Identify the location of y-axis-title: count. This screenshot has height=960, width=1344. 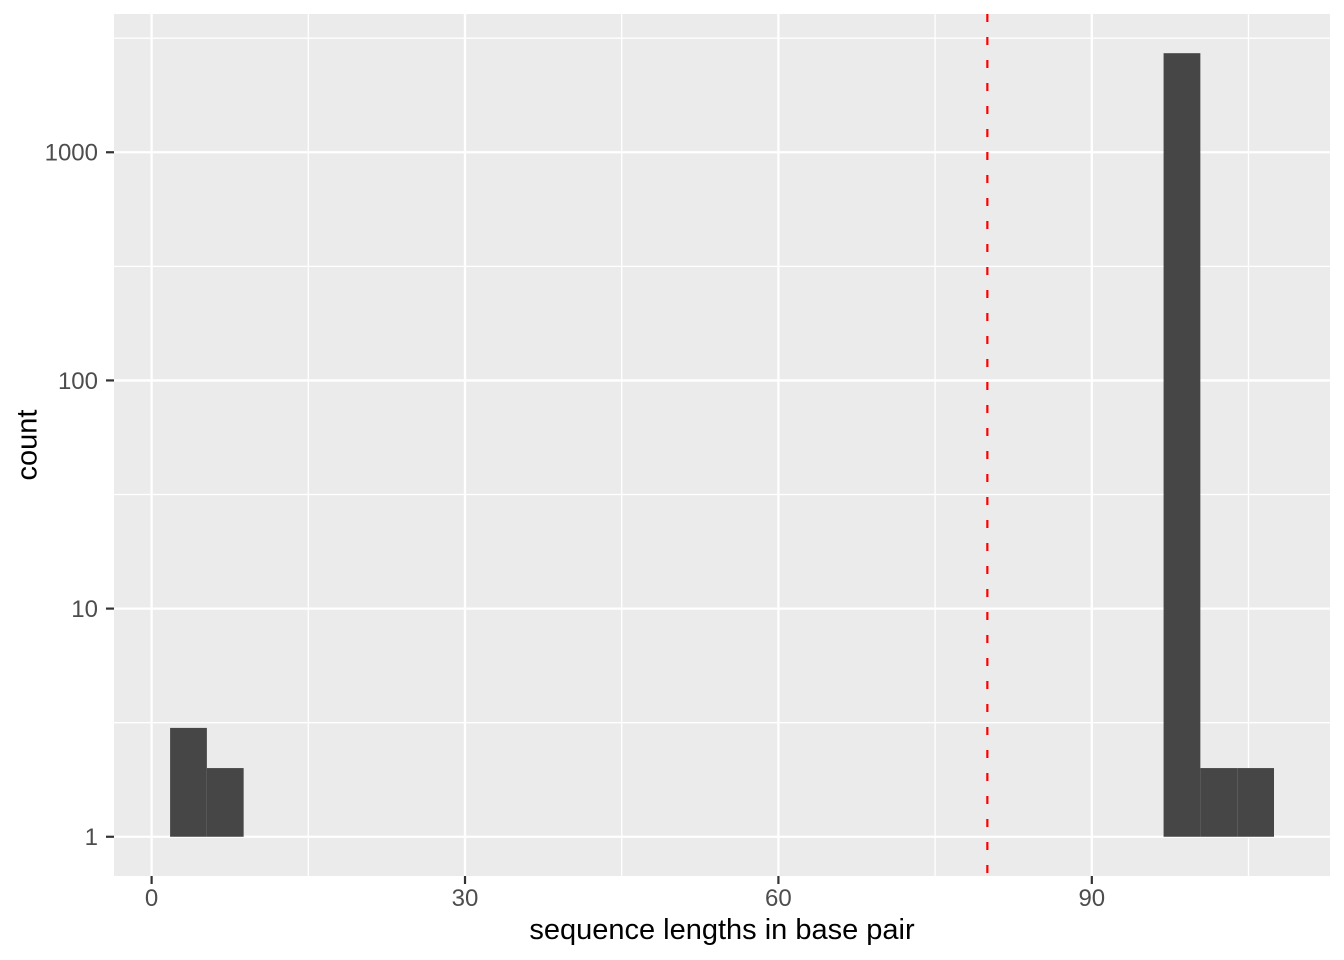
(27, 445).